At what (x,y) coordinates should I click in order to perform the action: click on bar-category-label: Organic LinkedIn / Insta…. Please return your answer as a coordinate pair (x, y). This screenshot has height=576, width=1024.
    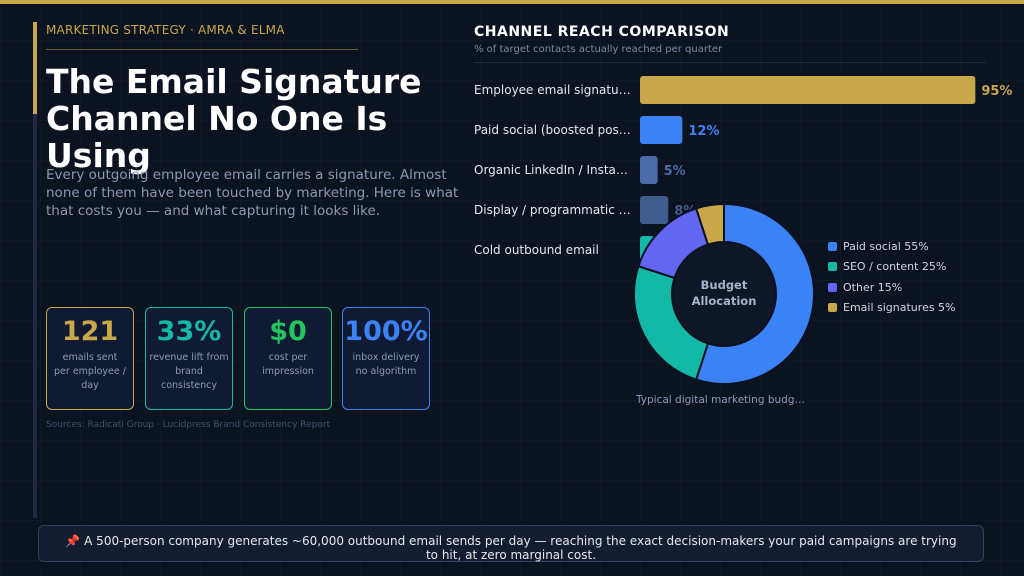
    Looking at the image, I should click on (551, 170).